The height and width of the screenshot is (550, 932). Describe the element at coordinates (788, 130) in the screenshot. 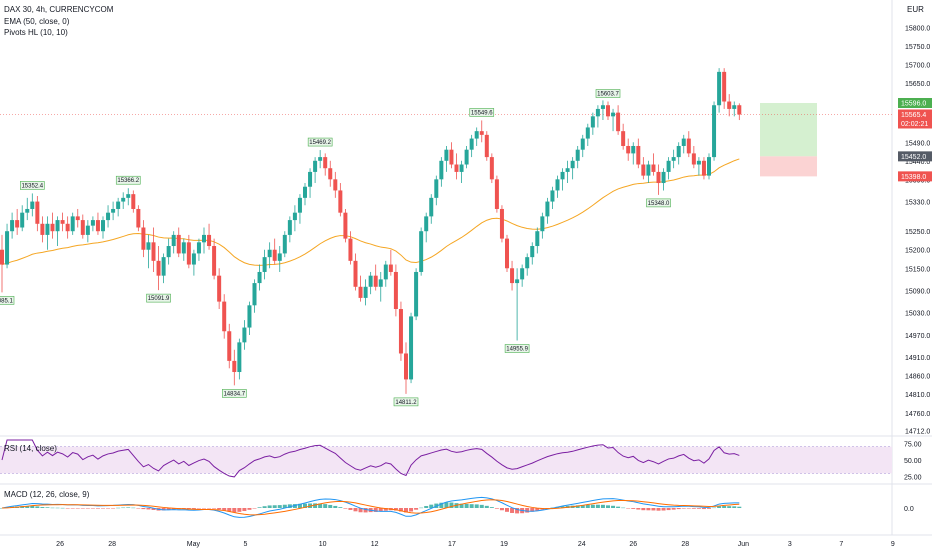

I see `target-zone` at that location.